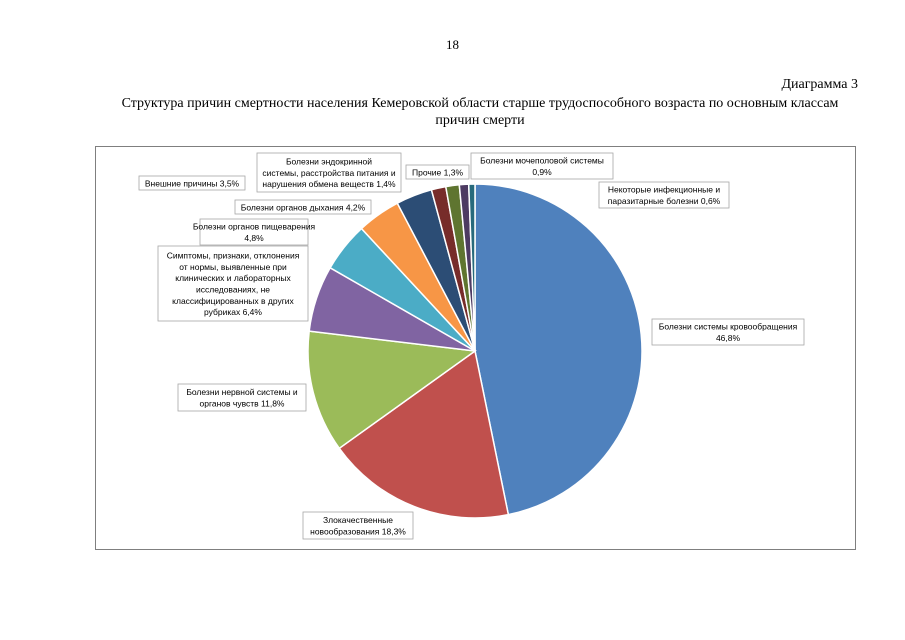 This screenshot has width=905, height=640. What do you see at coordinates (664, 190) in the screenshot?
I see `slice-label-text: Некоторые инфекционные и` at bounding box center [664, 190].